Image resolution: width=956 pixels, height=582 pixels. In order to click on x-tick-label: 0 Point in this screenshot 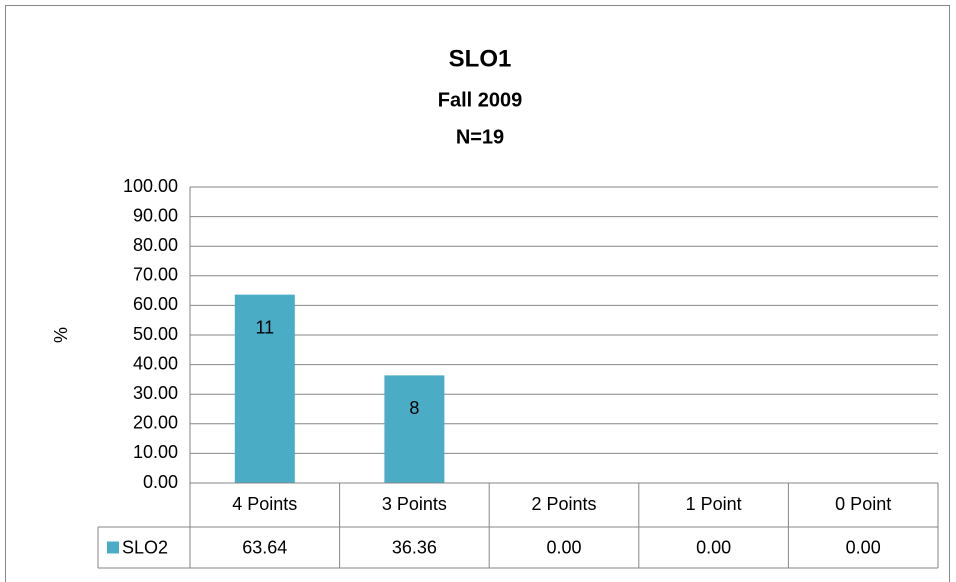, I will do `click(863, 504)`.